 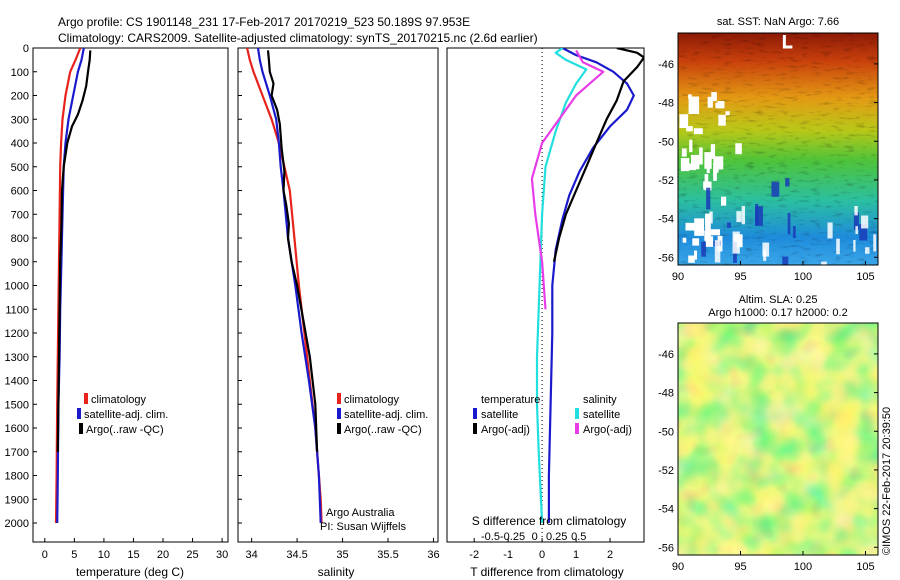 What do you see at coordinates (474, 555) in the screenshot?
I see `x-tick-label: -2` at bounding box center [474, 555].